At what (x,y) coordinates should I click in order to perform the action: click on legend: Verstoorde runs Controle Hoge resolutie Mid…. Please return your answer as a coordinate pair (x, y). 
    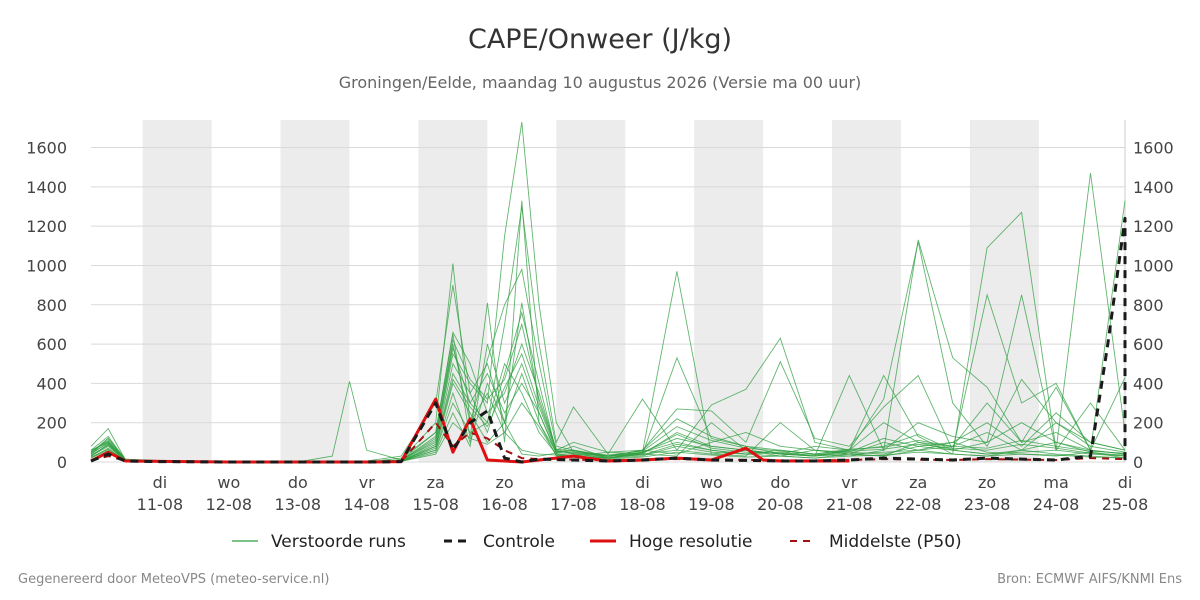
    Looking at the image, I should click on (597, 542).